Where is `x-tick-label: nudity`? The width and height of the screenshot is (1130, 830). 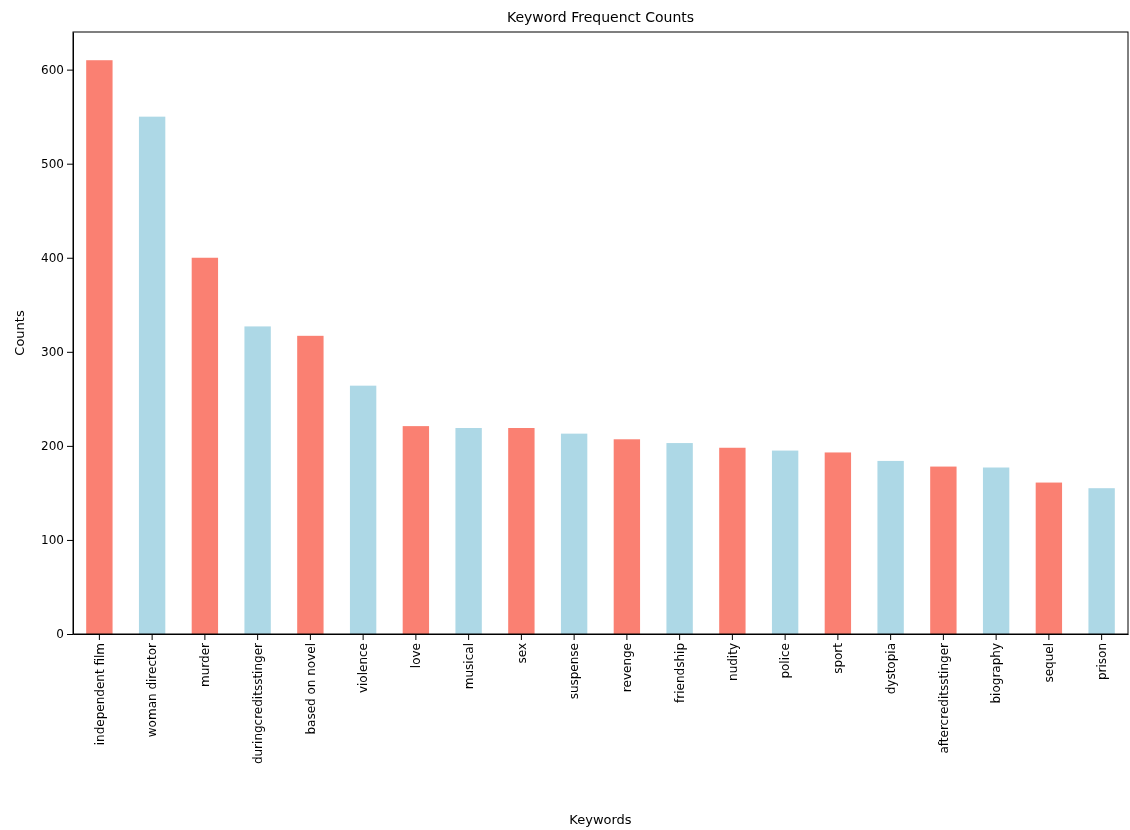 x-tick-label: nudity is located at coordinates (732, 662).